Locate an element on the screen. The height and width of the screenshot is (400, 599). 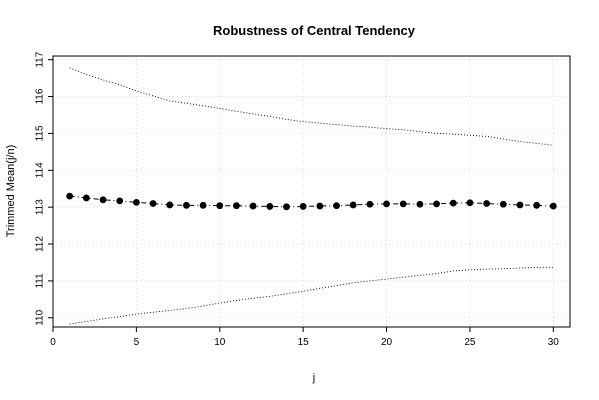
y-tick-label: 111 is located at coordinates (40, 281).